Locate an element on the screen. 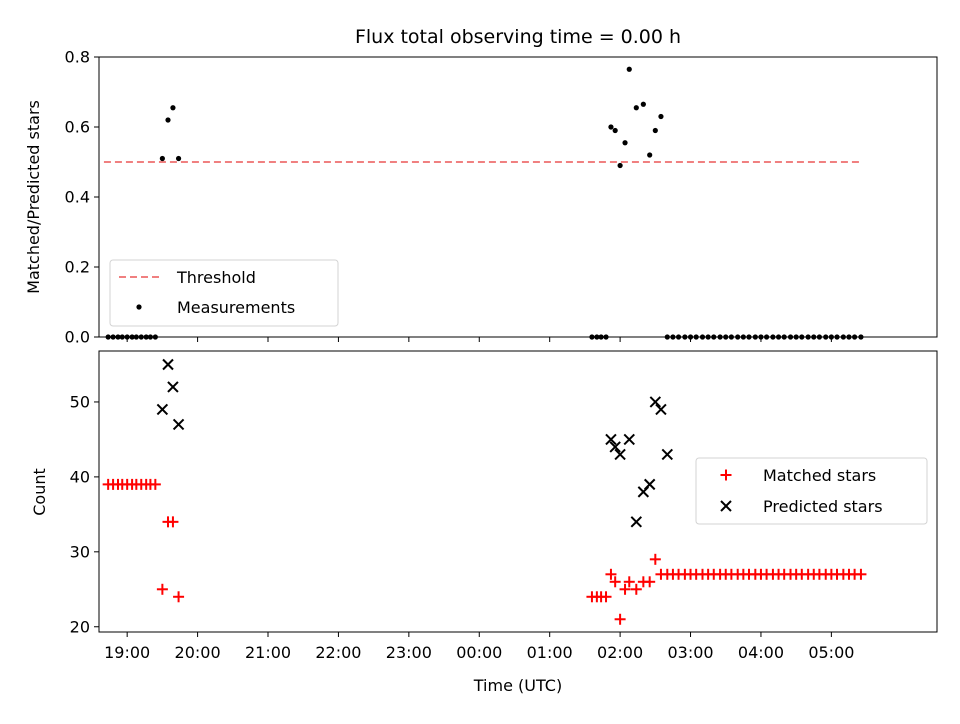 The width and height of the screenshot is (960, 724). y-tick-label: 40 is located at coordinates (80, 476).